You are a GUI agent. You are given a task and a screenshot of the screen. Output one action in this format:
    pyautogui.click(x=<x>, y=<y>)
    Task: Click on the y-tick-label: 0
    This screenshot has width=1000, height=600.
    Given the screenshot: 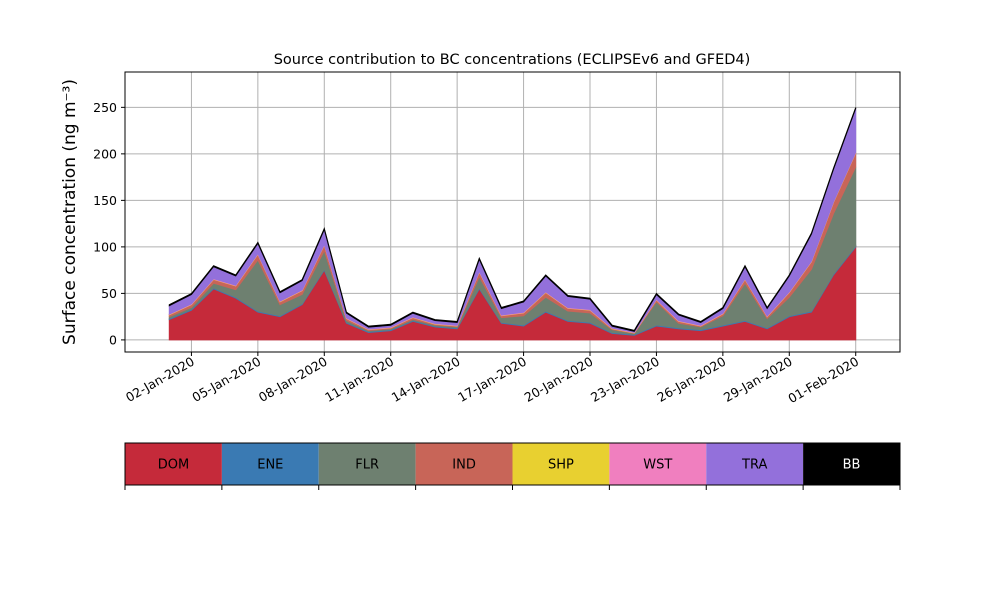 What is the action you would take?
    pyautogui.click(x=113, y=339)
    